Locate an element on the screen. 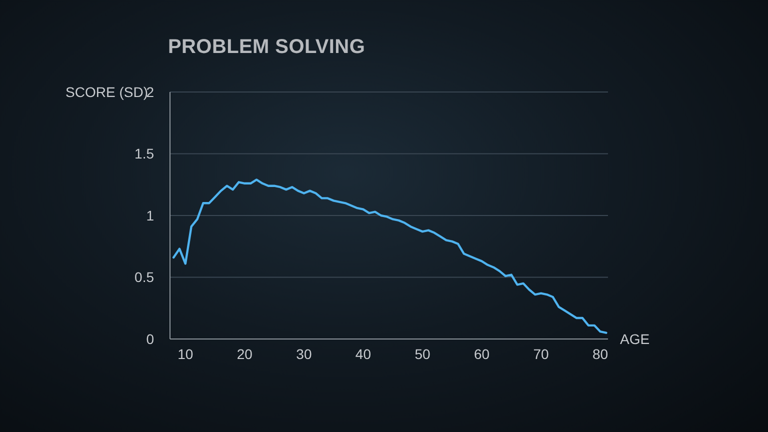 The image size is (768, 432). x-tick-label: 70 is located at coordinates (541, 354).